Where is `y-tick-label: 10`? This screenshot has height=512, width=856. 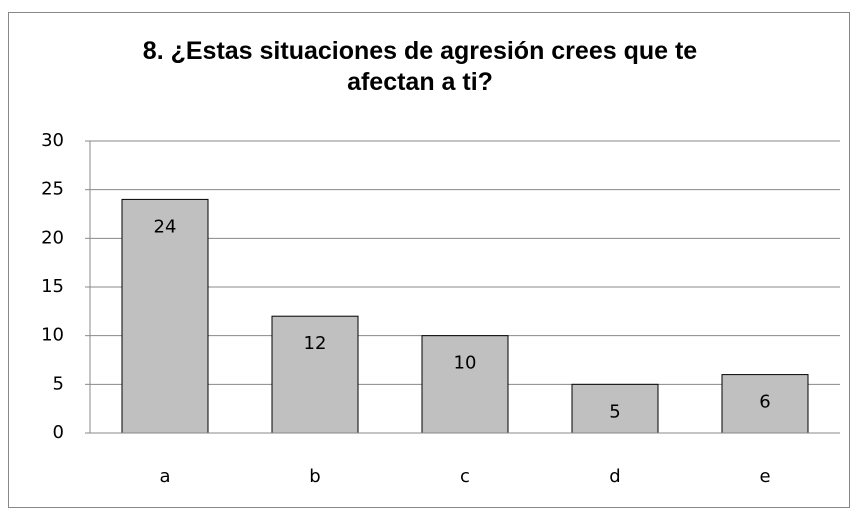
y-tick-label: 10 is located at coordinates (52, 335).